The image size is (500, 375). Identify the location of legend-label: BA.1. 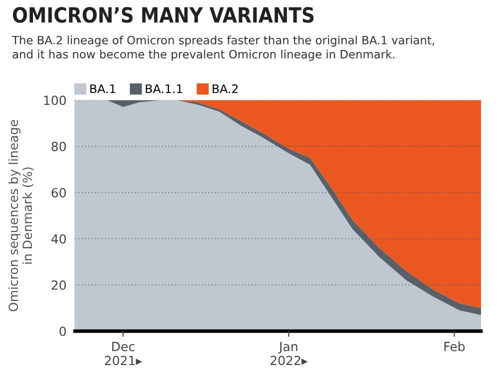
(103, 89).